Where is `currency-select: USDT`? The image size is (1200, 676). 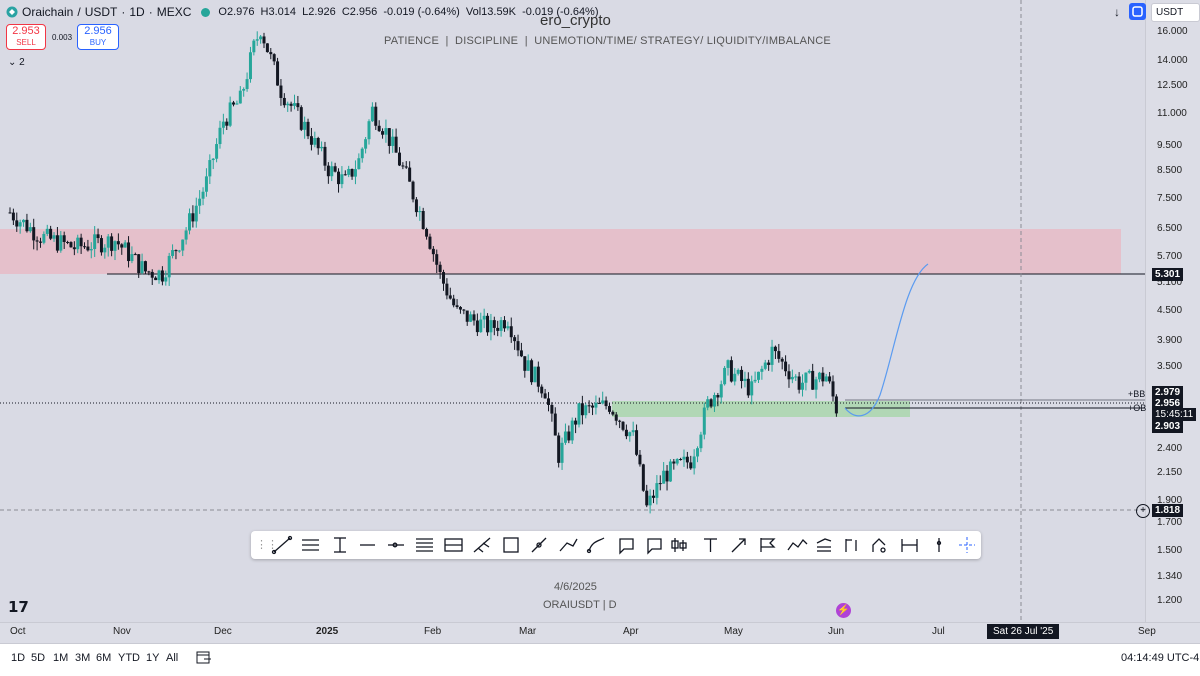
currency-select: USDT is located at coordinates (1175, 12).